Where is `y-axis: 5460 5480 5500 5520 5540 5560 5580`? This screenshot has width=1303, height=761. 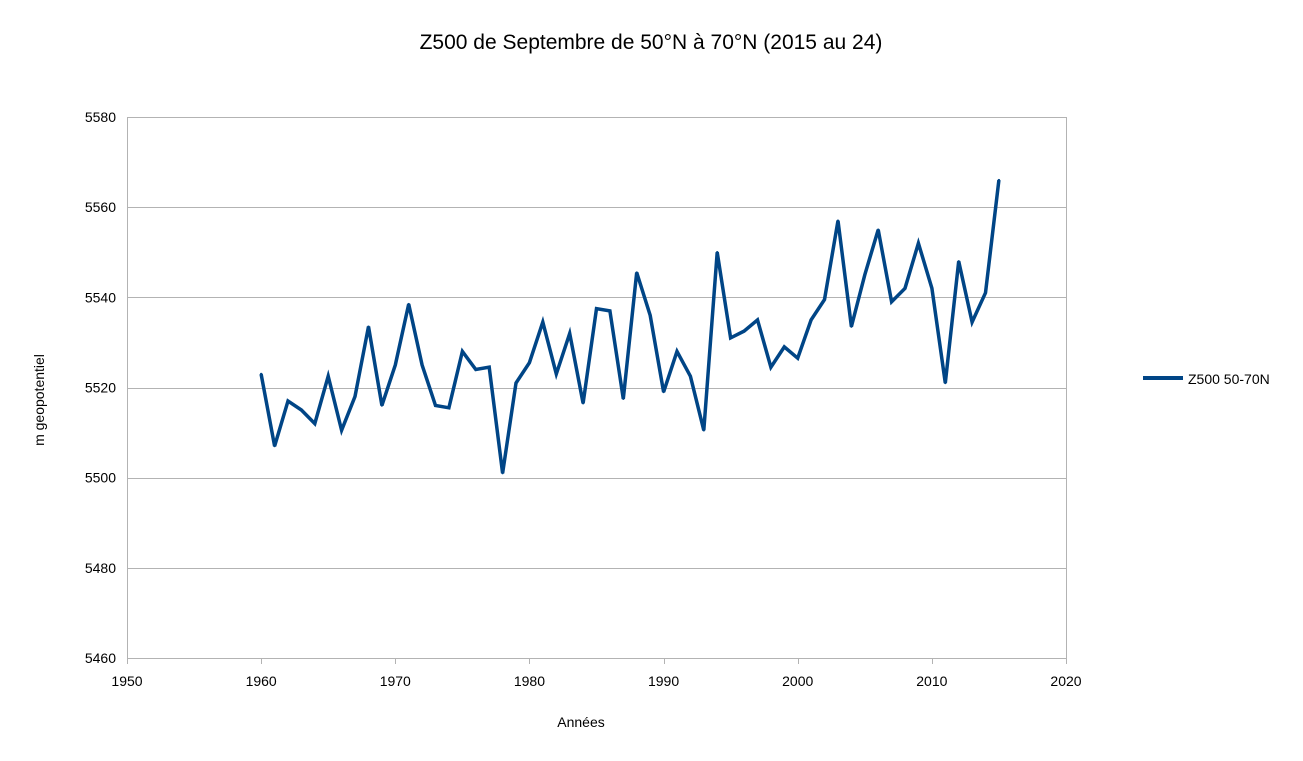
y-axis: 5460 5480 5500 5520 5540 5560 5580 is located at coordinates (100, 387).